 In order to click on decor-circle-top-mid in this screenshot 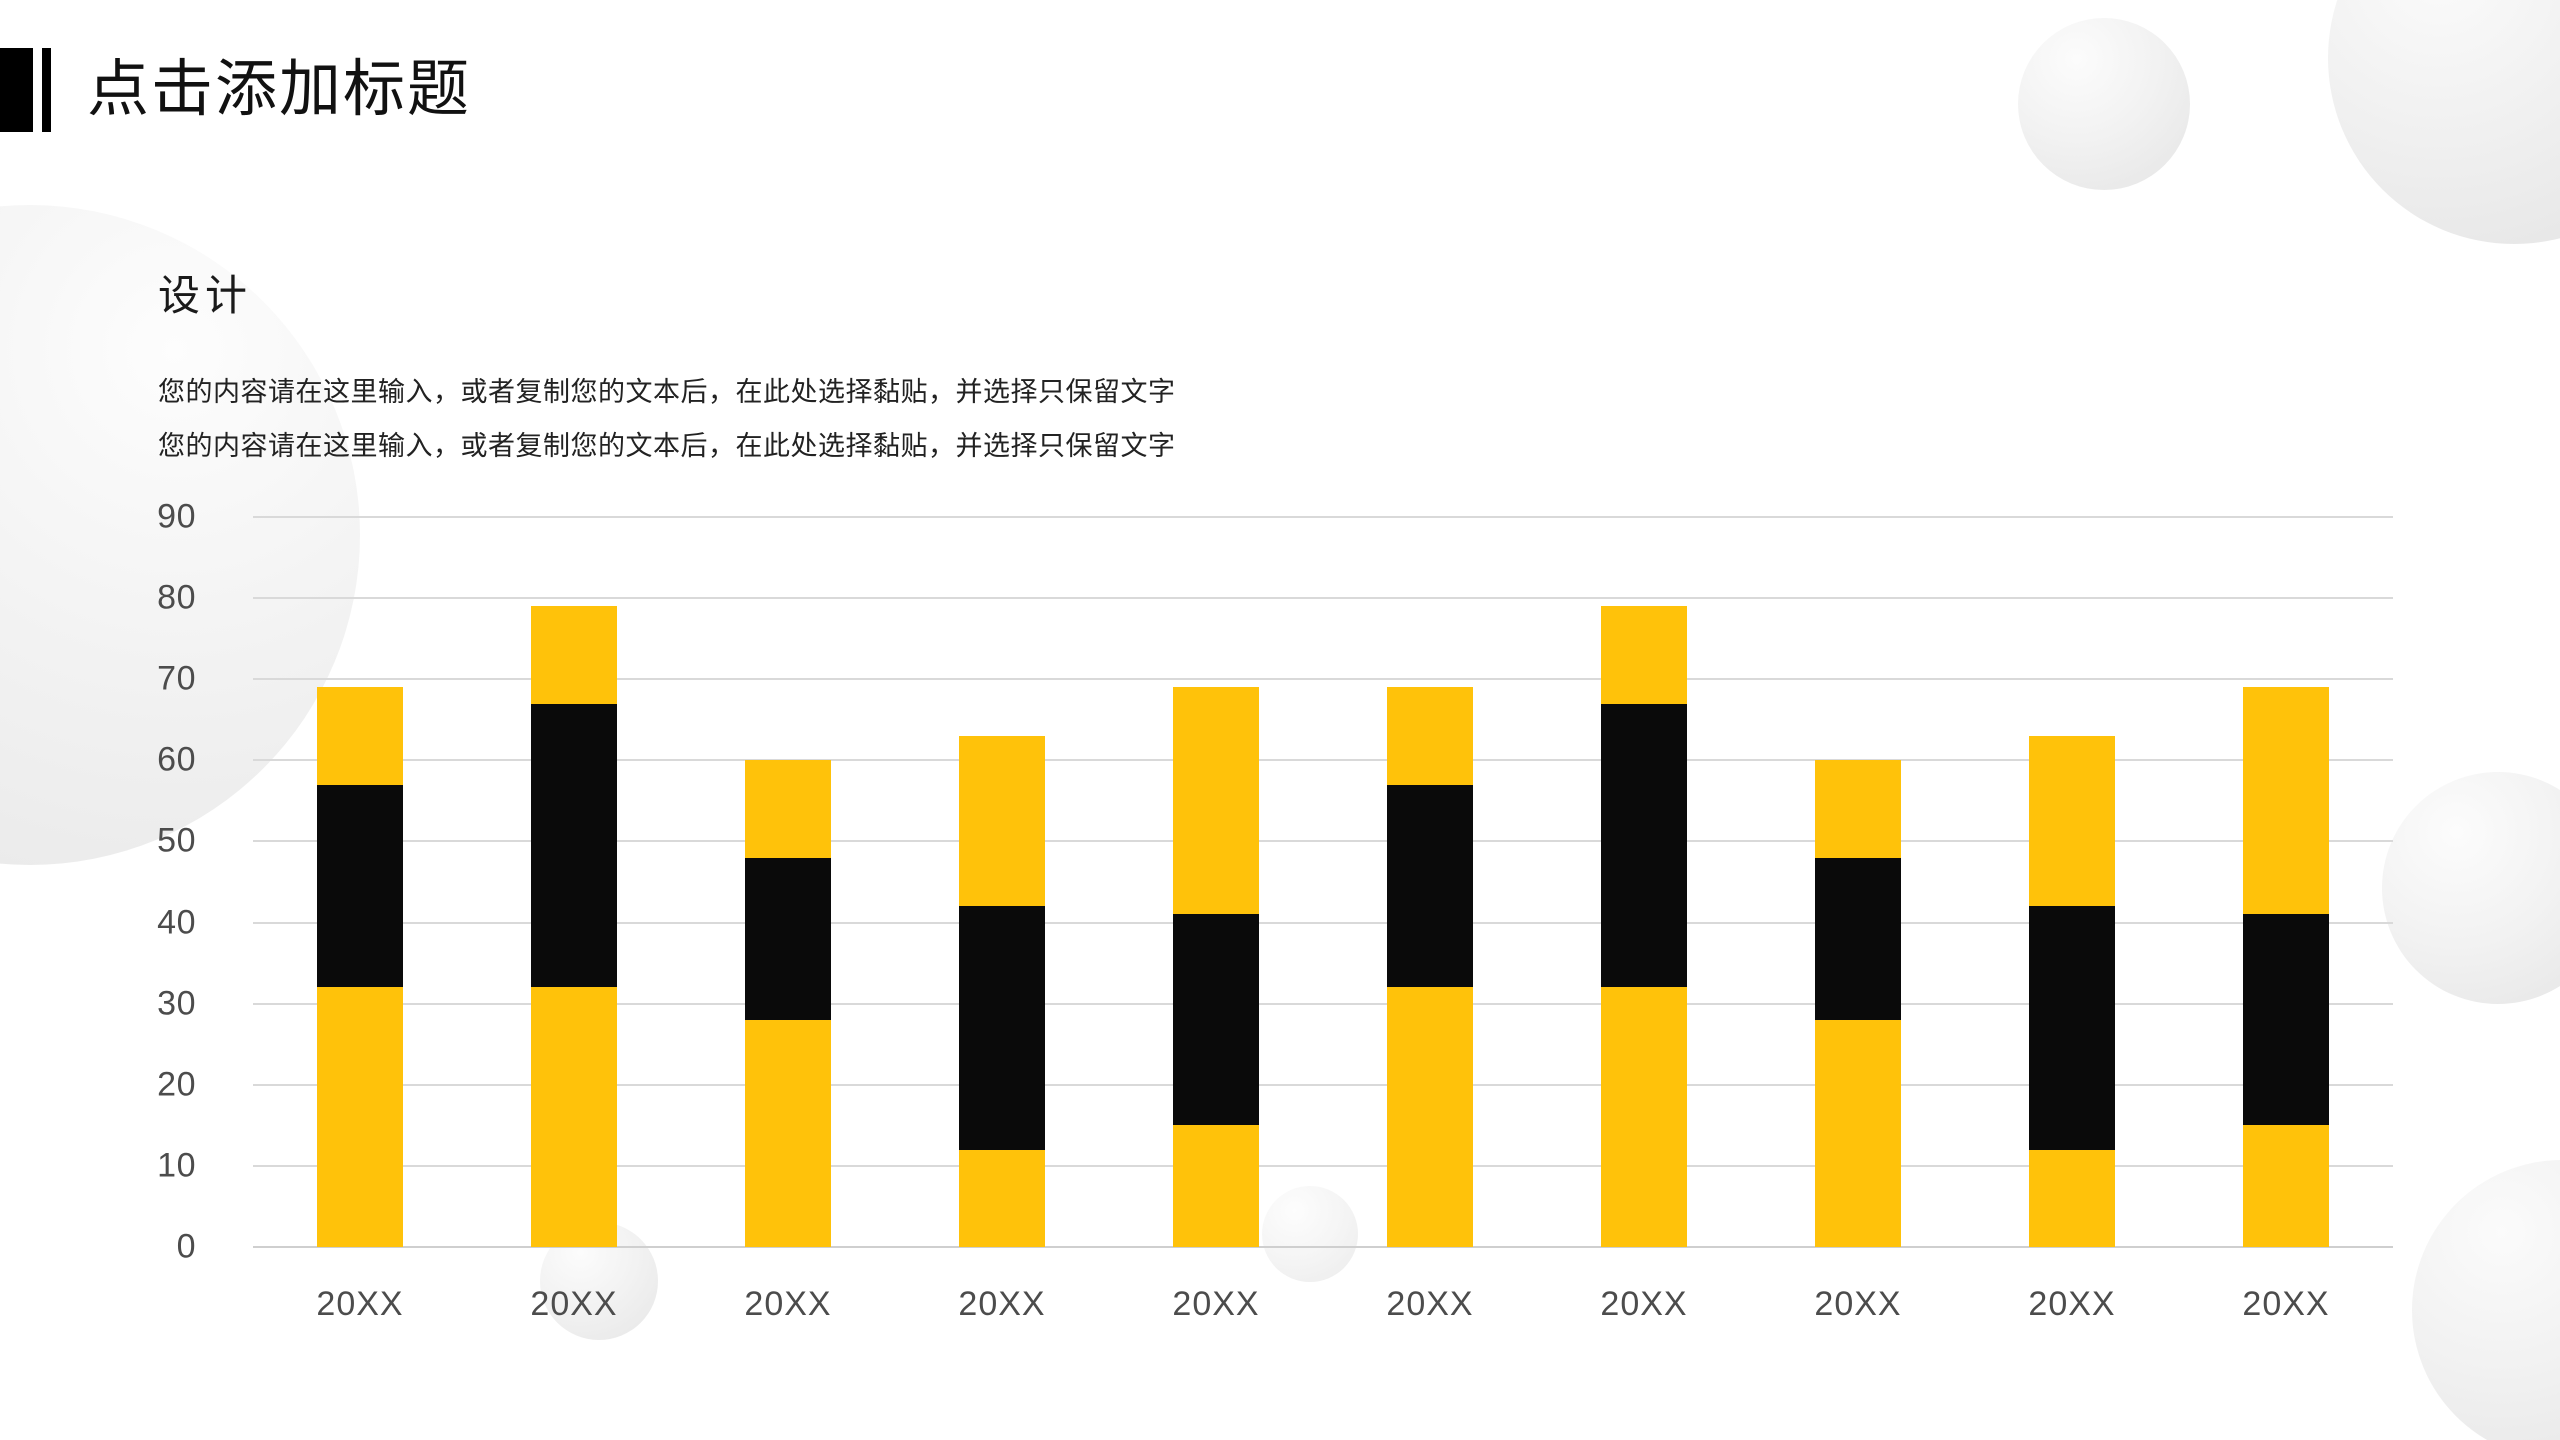, I will do `click(2104, 104)`.